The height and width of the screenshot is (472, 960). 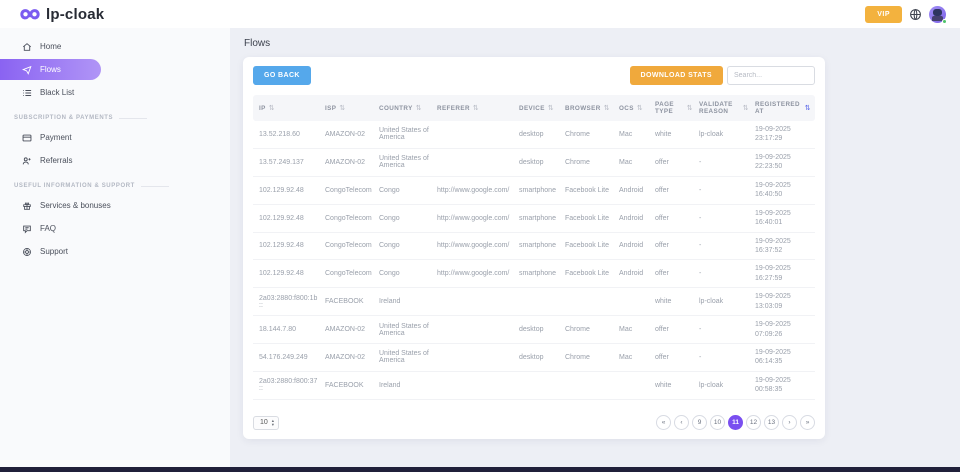 What do you see at coordinates (635, 357) in the screenshot?
I see `cell-ocs: Mac` at bounding box center [635, 357].